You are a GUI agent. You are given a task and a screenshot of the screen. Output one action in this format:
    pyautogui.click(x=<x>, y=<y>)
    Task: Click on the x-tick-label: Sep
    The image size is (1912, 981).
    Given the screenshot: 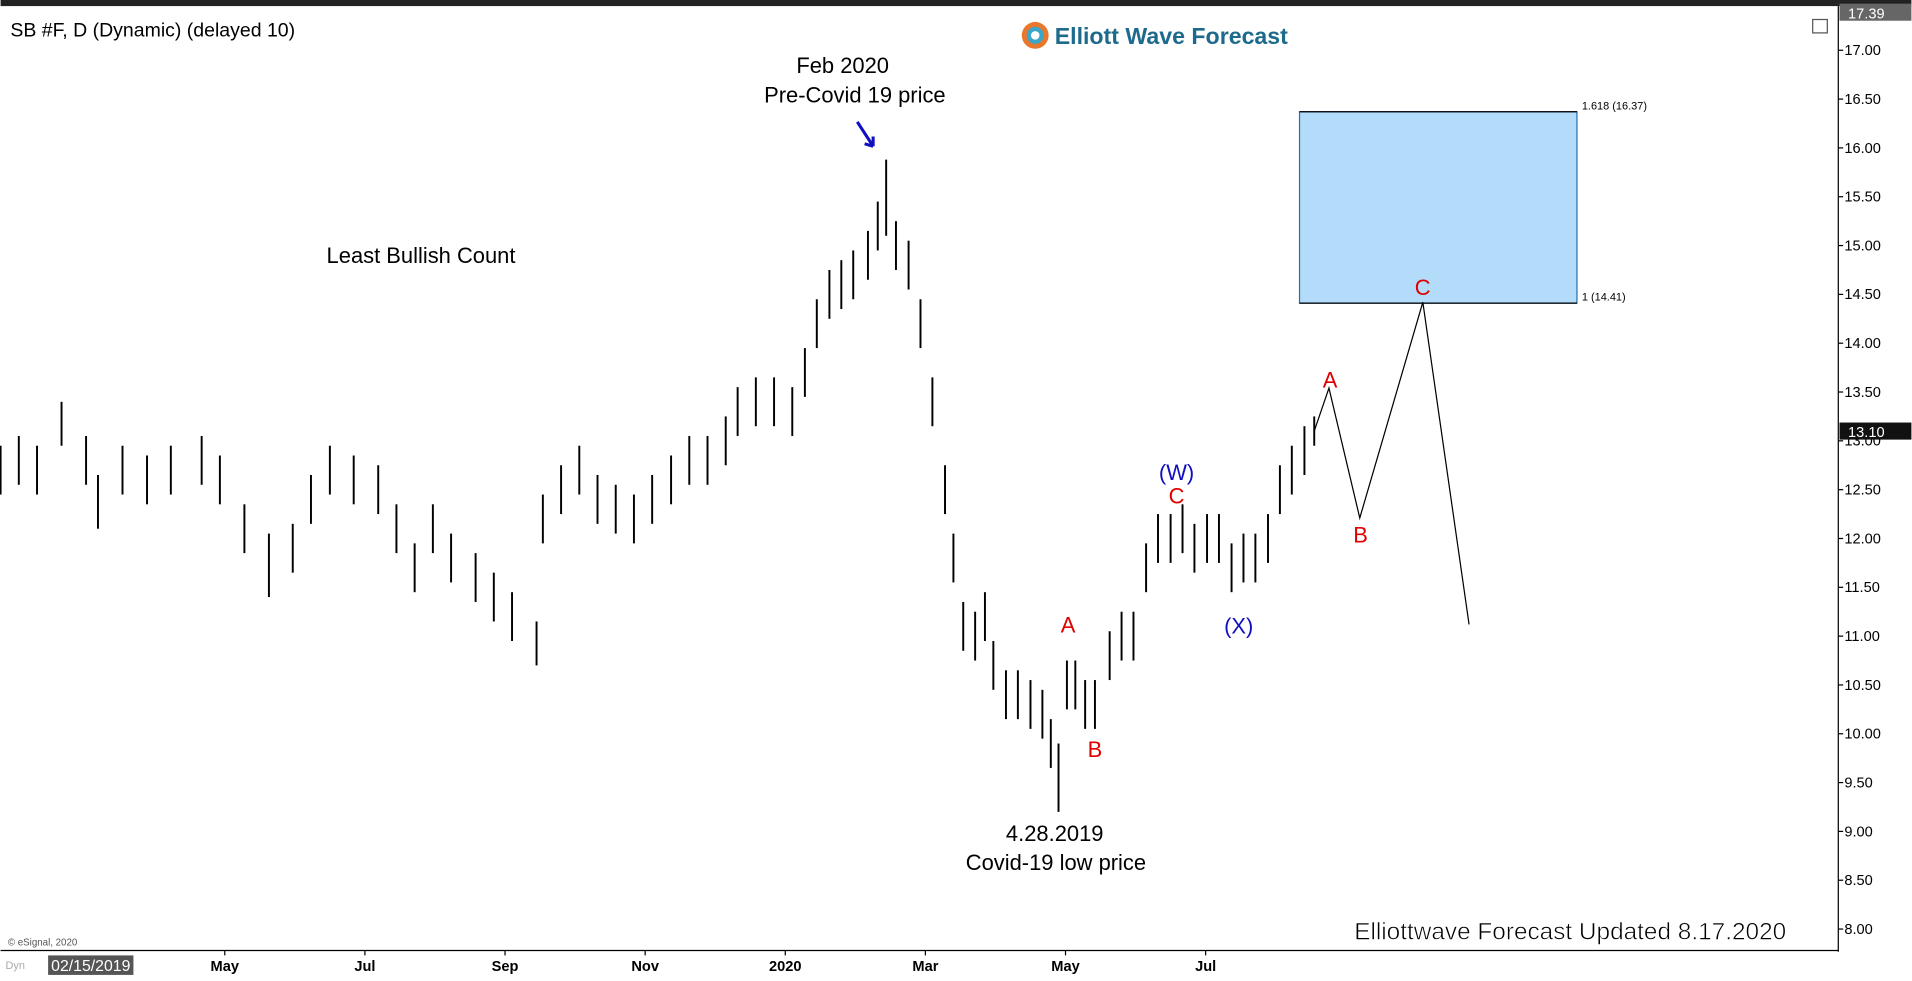 What is the action you would take?
    pyautogui.click(x=505, y=967)
    